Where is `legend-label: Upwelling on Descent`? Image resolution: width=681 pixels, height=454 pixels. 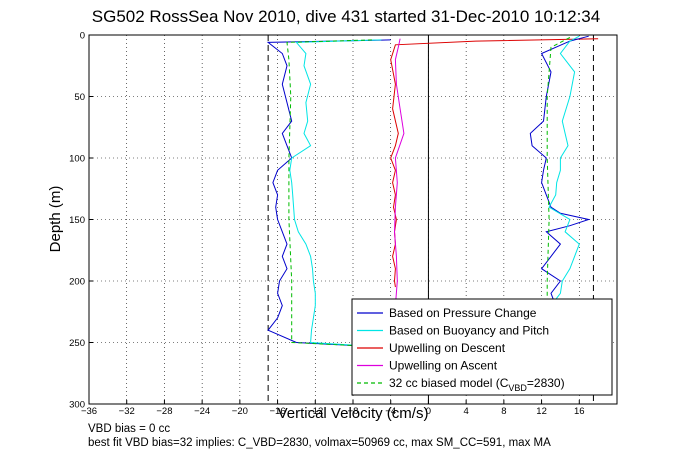
legend-label: Upwelling on Descent is located at coordinates (447, 348).